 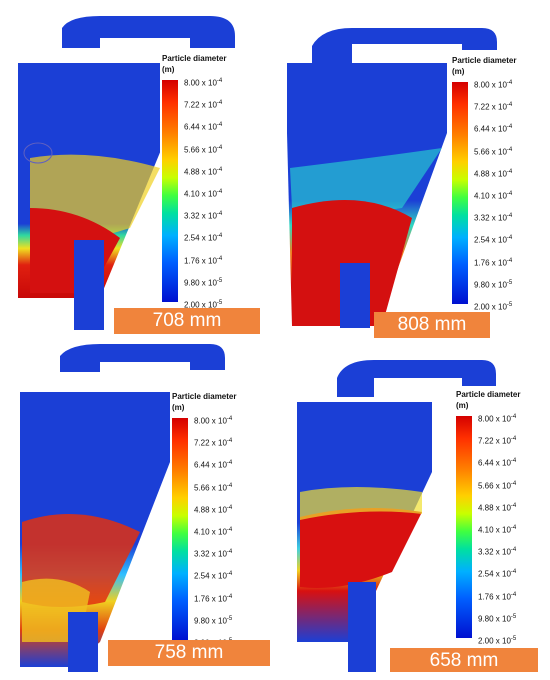 What do you see at coordinates (494, 419) in the screenshot?
I see `tick-mantissa: 8.00 x 10` at bounding box center [494, 419].